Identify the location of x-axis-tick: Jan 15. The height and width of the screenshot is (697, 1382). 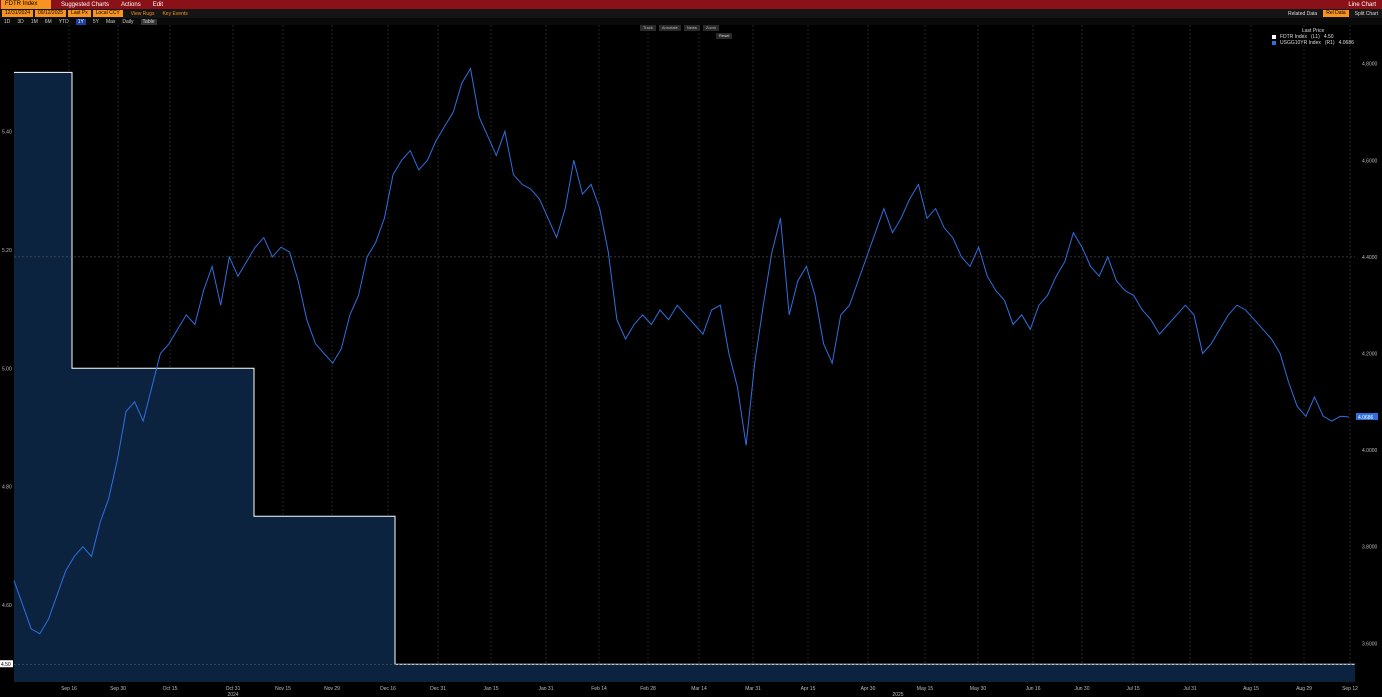
(490, 689).